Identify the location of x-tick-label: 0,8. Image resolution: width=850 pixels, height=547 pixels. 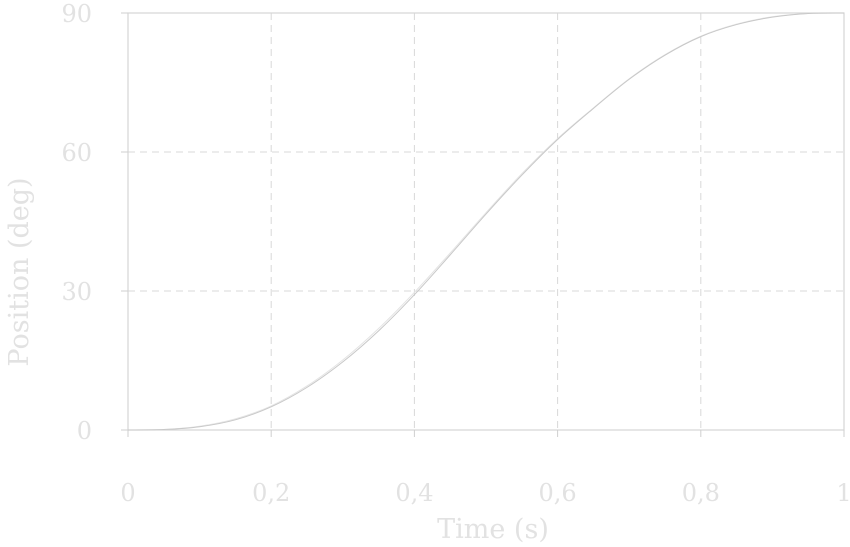
(701, 493).